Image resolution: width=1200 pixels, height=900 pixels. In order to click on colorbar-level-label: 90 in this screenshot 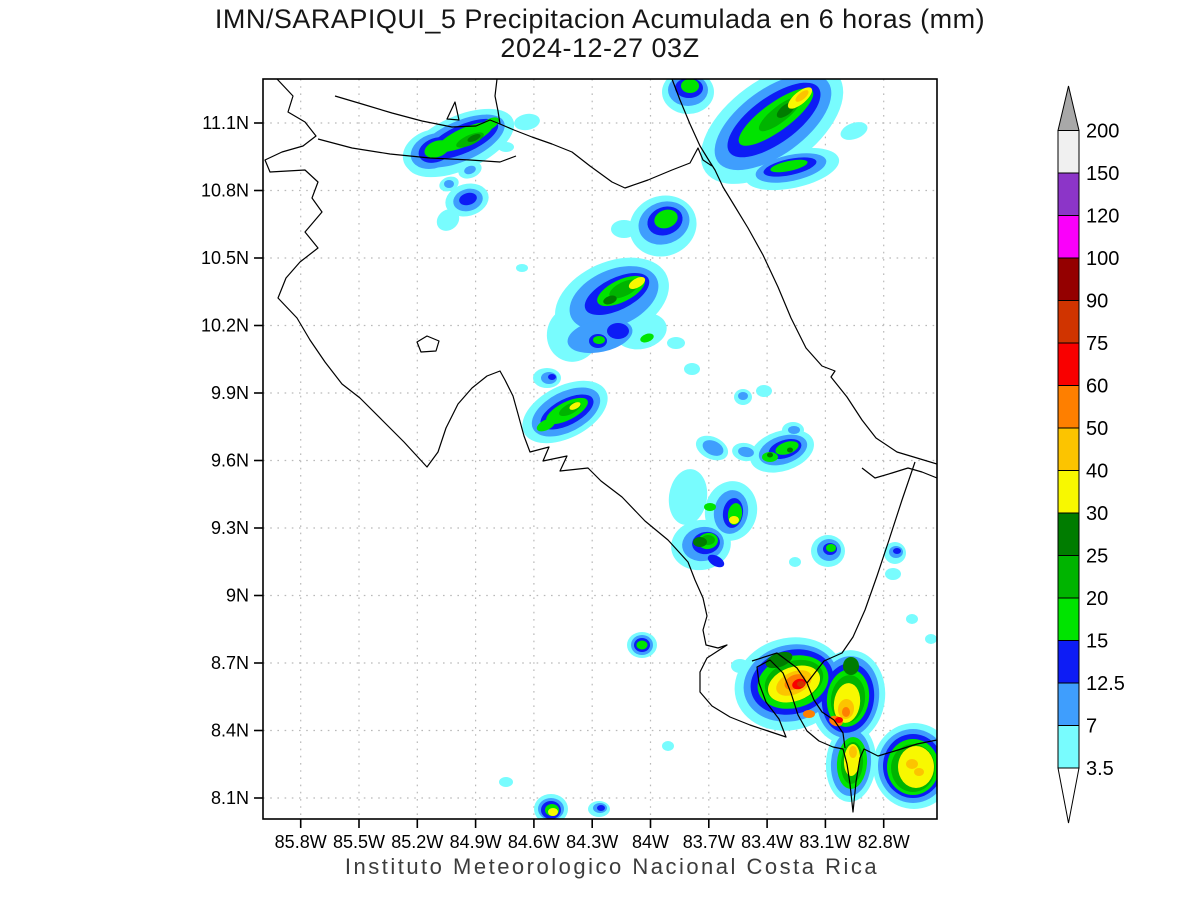, I will do `click(1097, 302)`.